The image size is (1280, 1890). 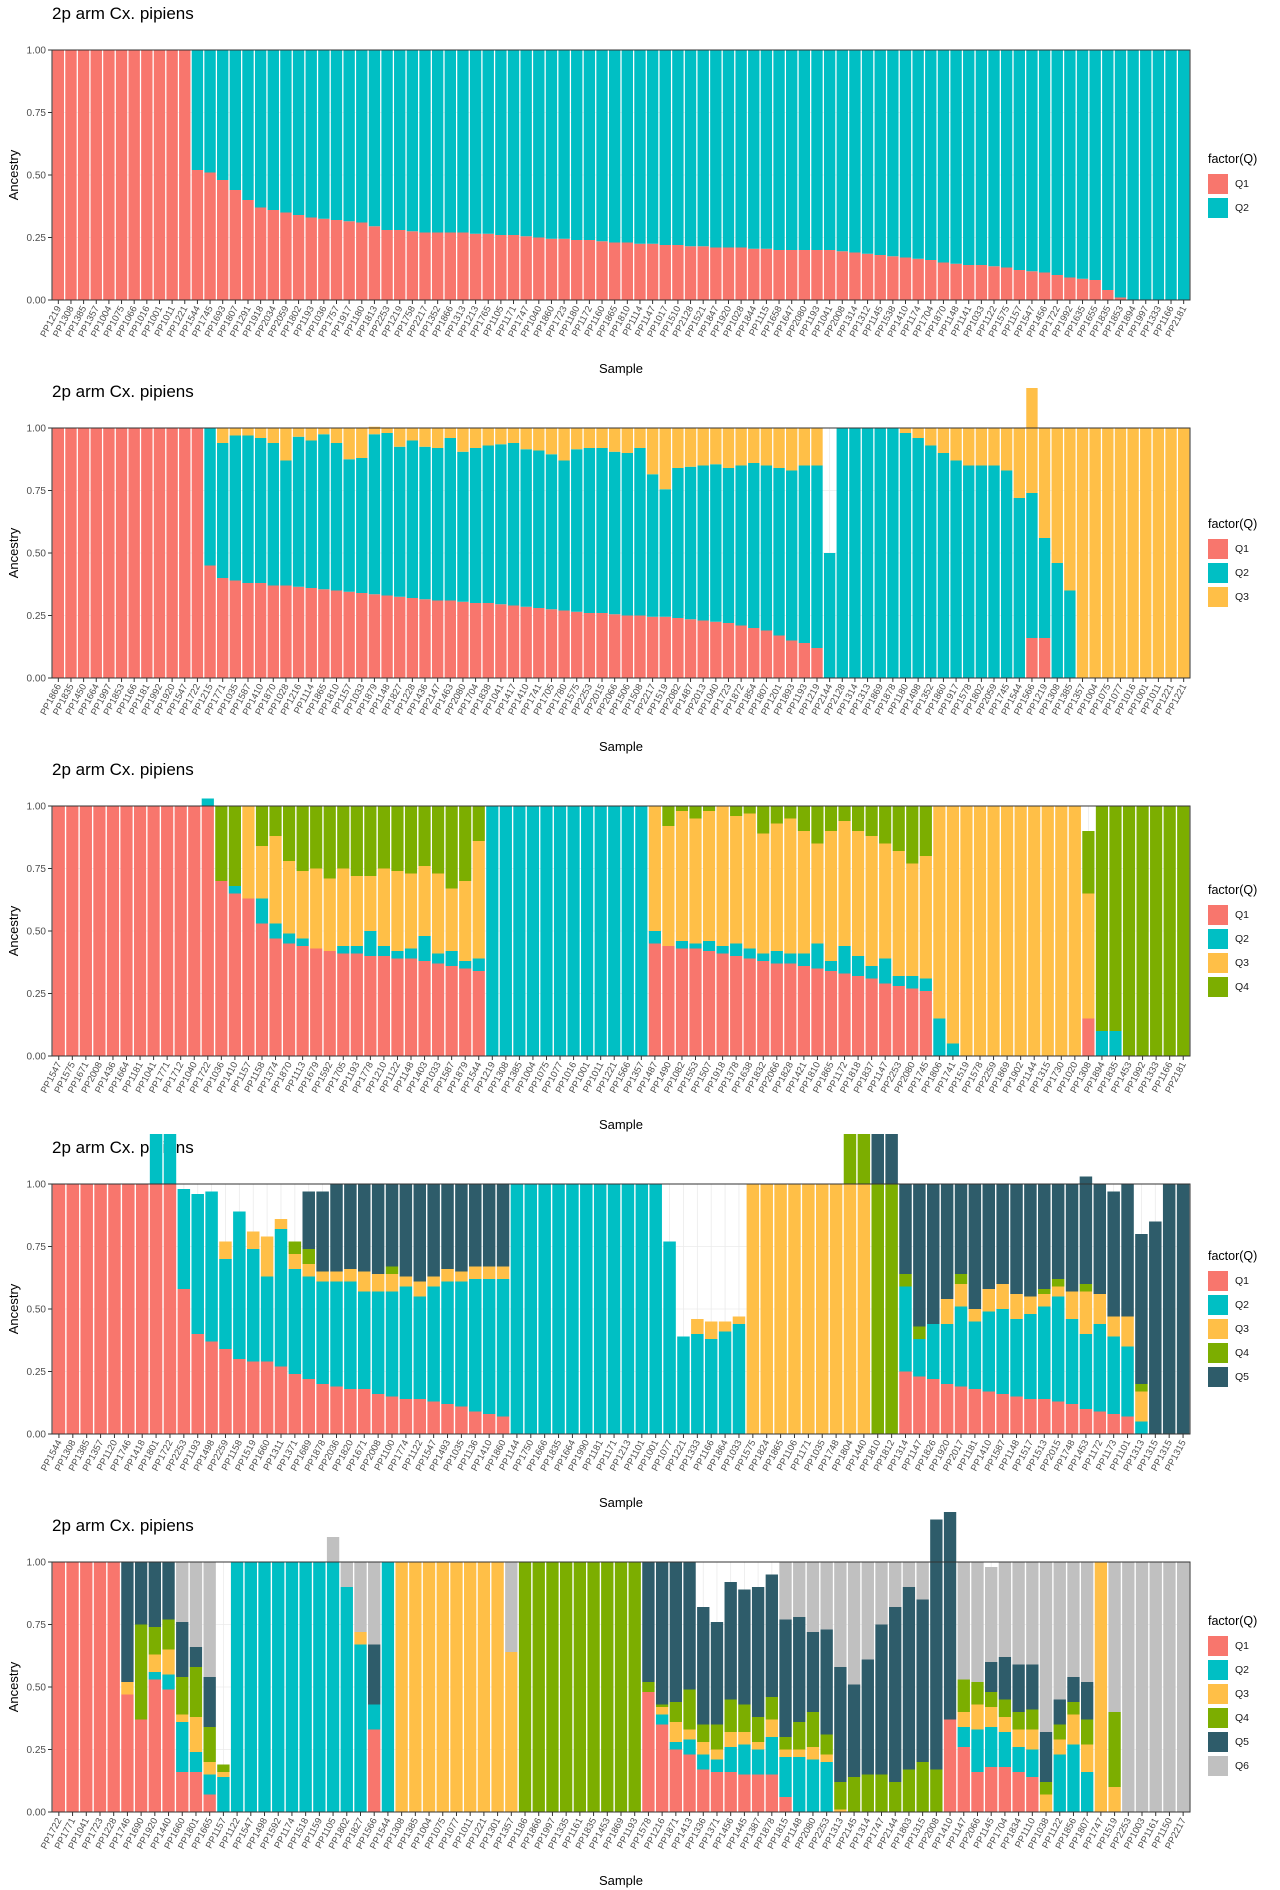 What do you see at coordinates (1218, 1377) in the screenshot?
I see `legend-swatch` at bounding box center [1218, 1377].